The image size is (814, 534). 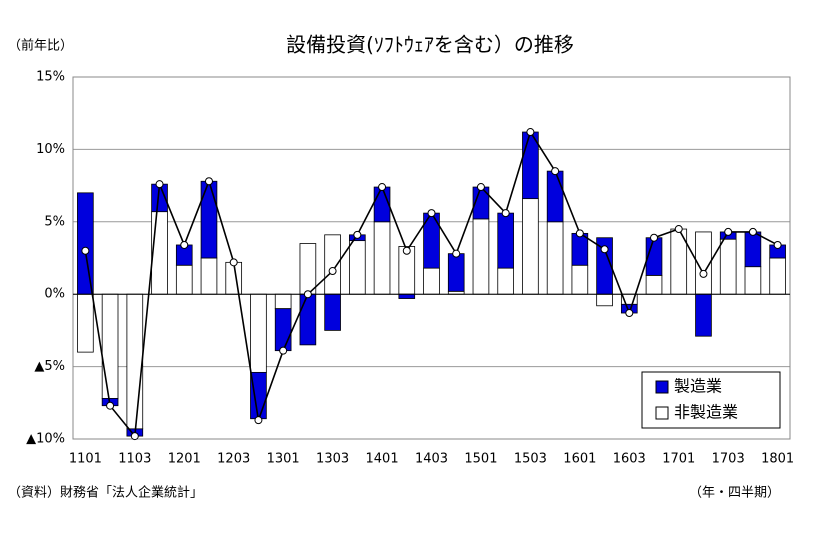 I want to click on y-tick-label: ▲5%, so click(x=49, y=366).